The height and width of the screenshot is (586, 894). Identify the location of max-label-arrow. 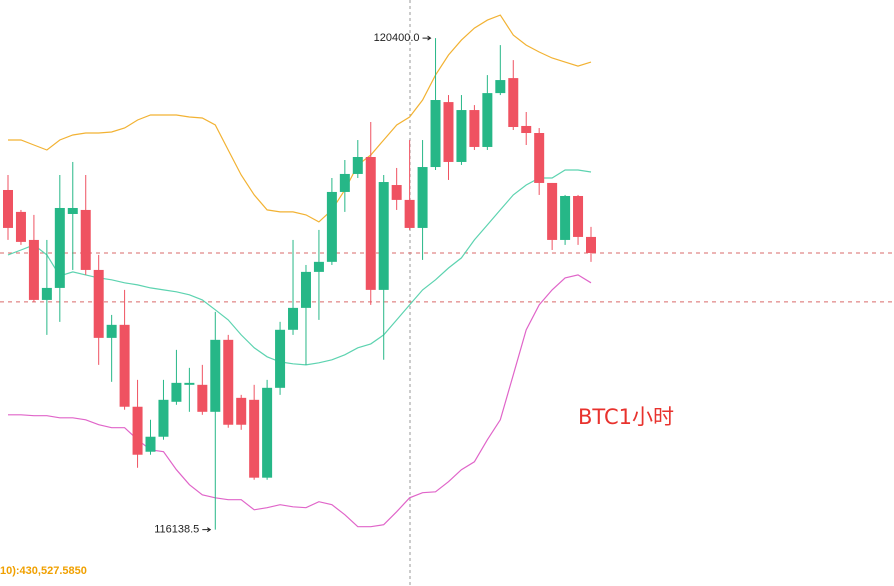
(427, 38).